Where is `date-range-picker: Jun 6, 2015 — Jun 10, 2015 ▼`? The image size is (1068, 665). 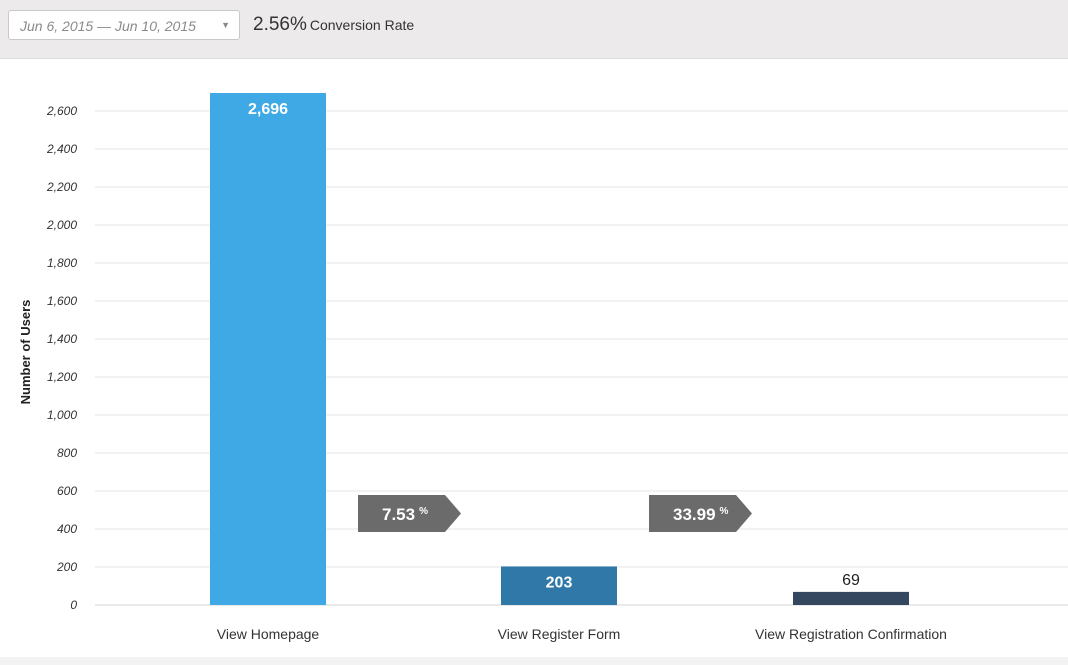 date-range-picker: Jun 6, 2015 — Jun 10, 2015 ▼ is located at coordinates (124, 25).